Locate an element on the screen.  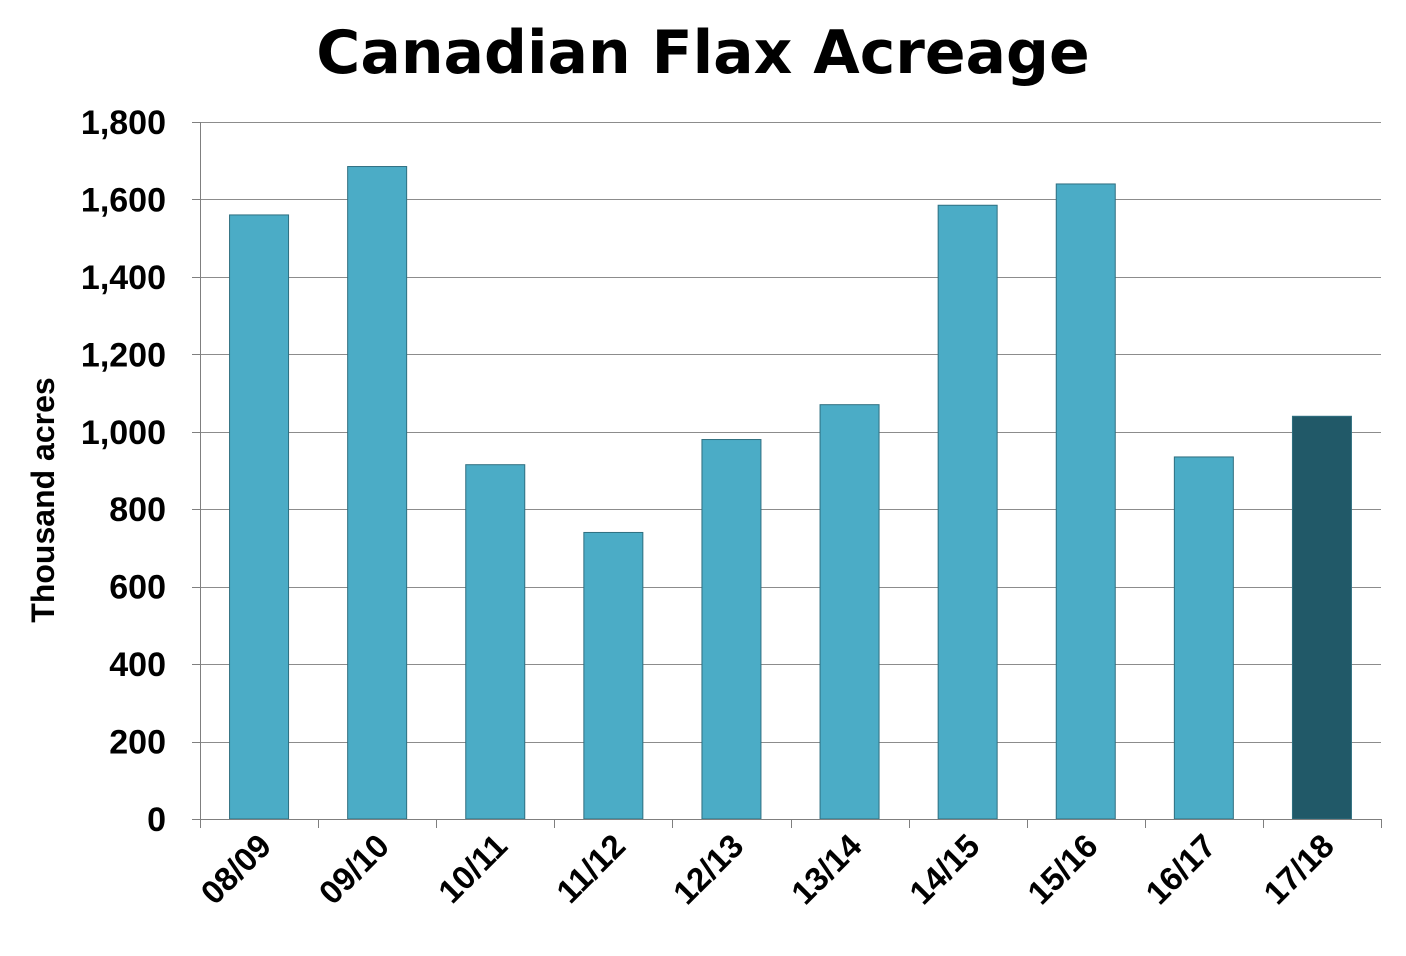
x-tick-label: 14/15 is located at coordinates (944, 869).